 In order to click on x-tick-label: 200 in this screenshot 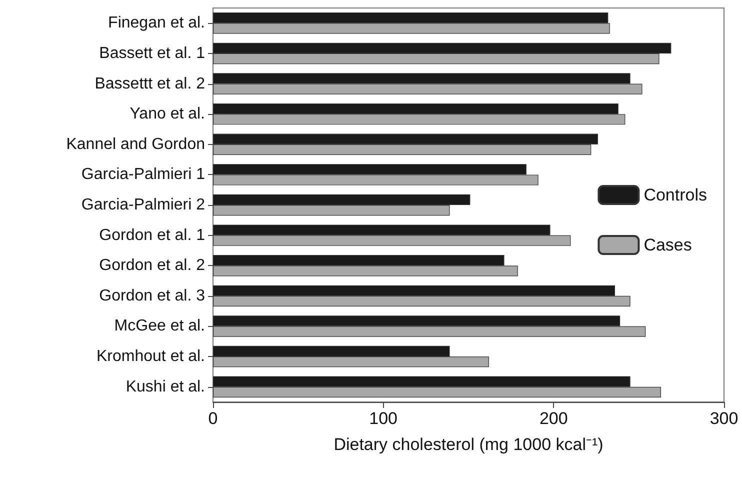, I will do `click(553, 418)`.